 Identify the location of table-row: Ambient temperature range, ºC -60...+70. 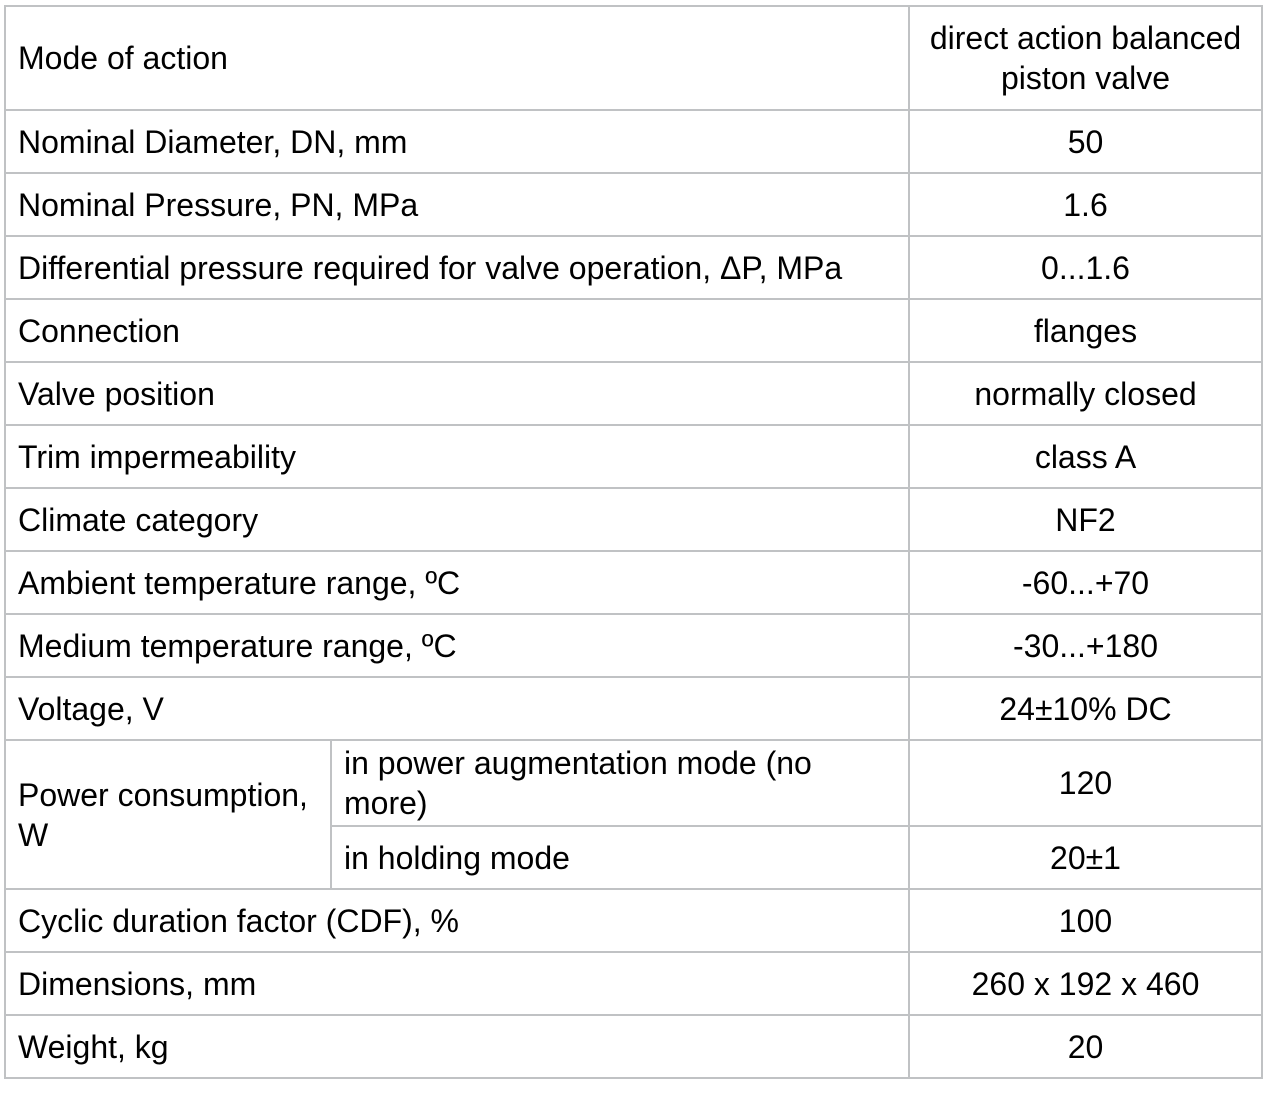
(633, 582).